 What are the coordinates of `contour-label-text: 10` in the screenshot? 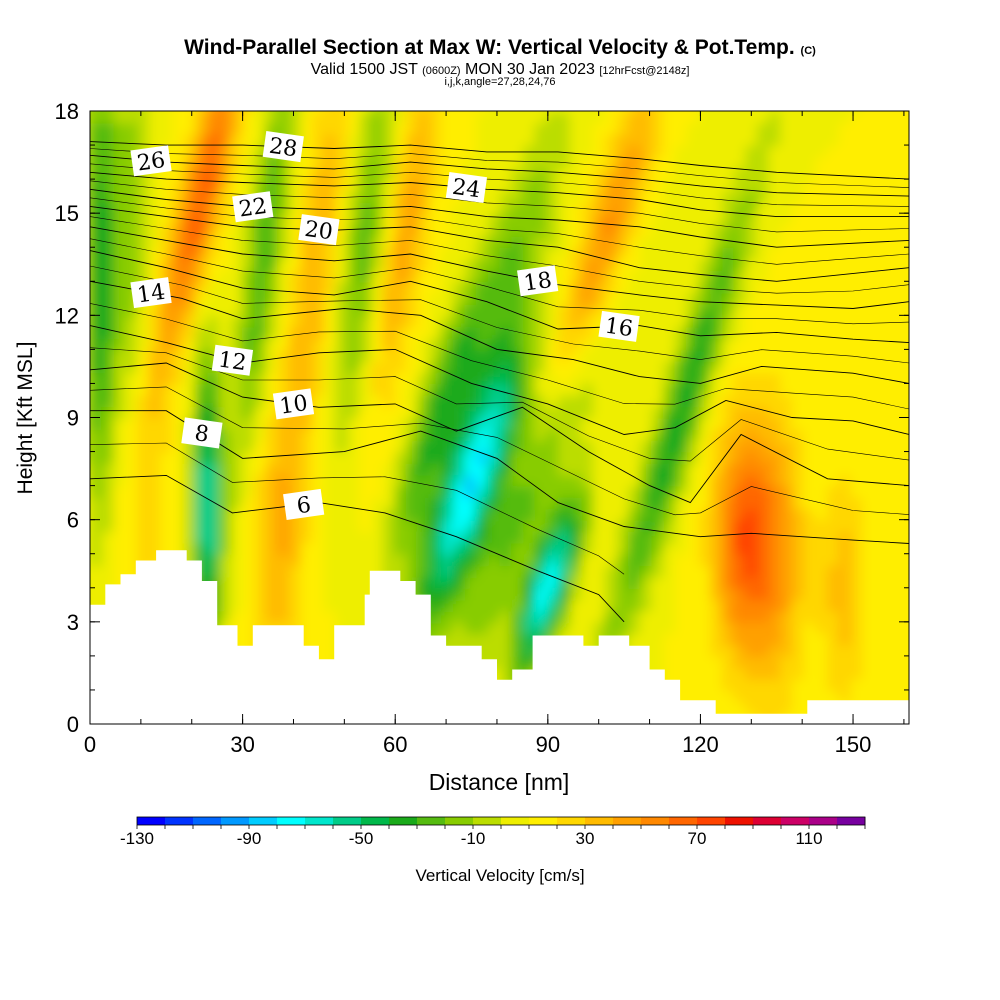 It's located at (293, 405).